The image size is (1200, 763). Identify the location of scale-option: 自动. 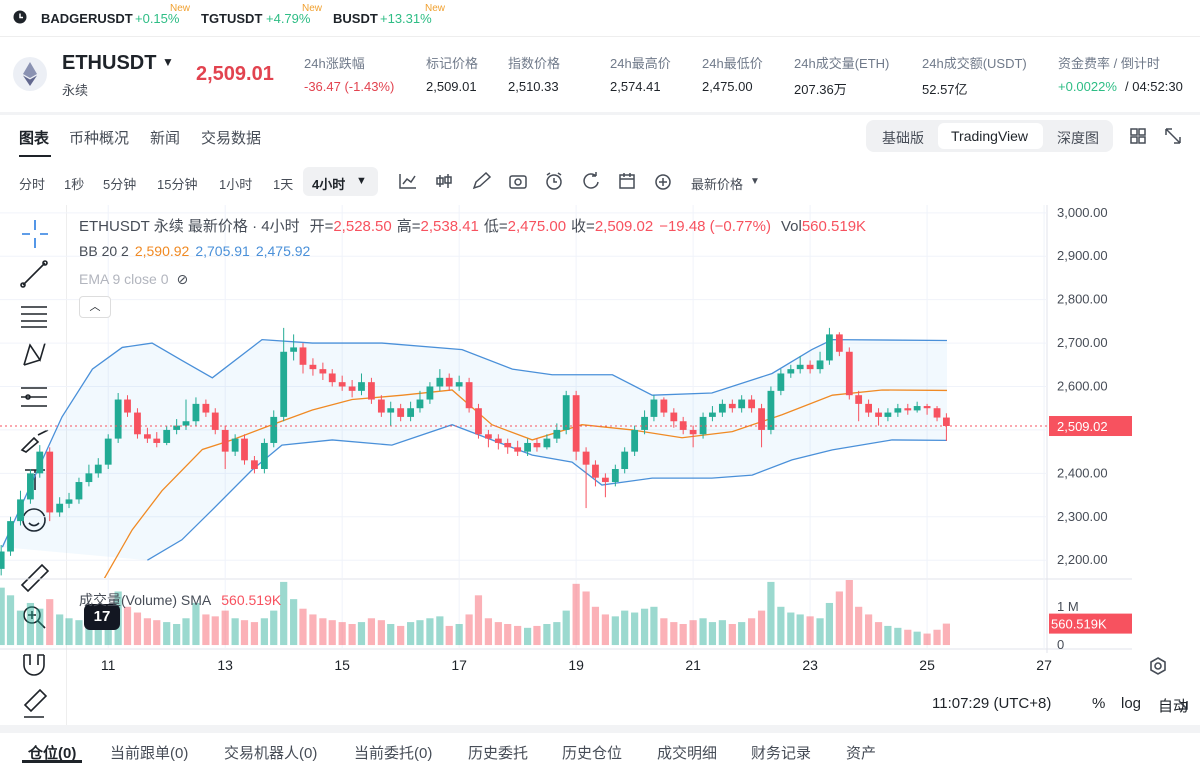
(1173, 706).